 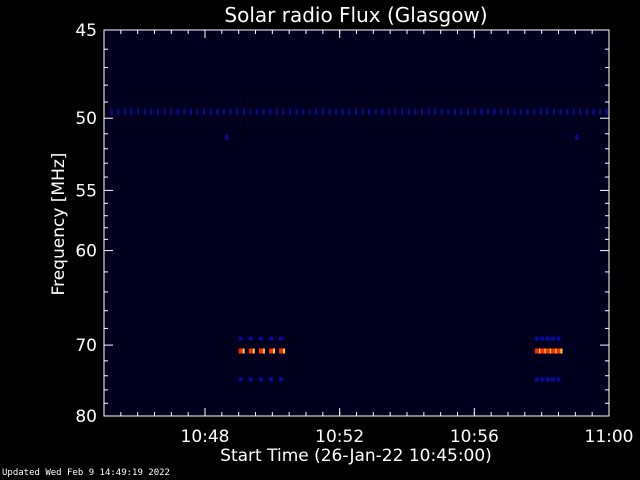 I want to click on x-tick-label: 10:48, so click(x=205, y=437).